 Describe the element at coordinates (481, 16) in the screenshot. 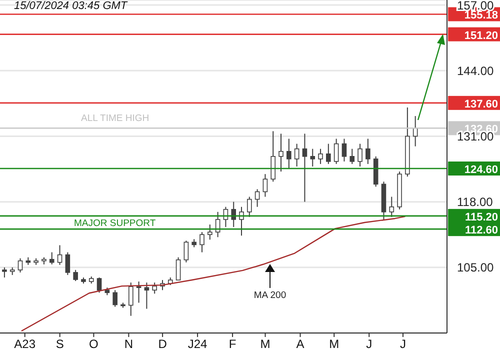

I see `ref-line-label: 155.18` at that location.